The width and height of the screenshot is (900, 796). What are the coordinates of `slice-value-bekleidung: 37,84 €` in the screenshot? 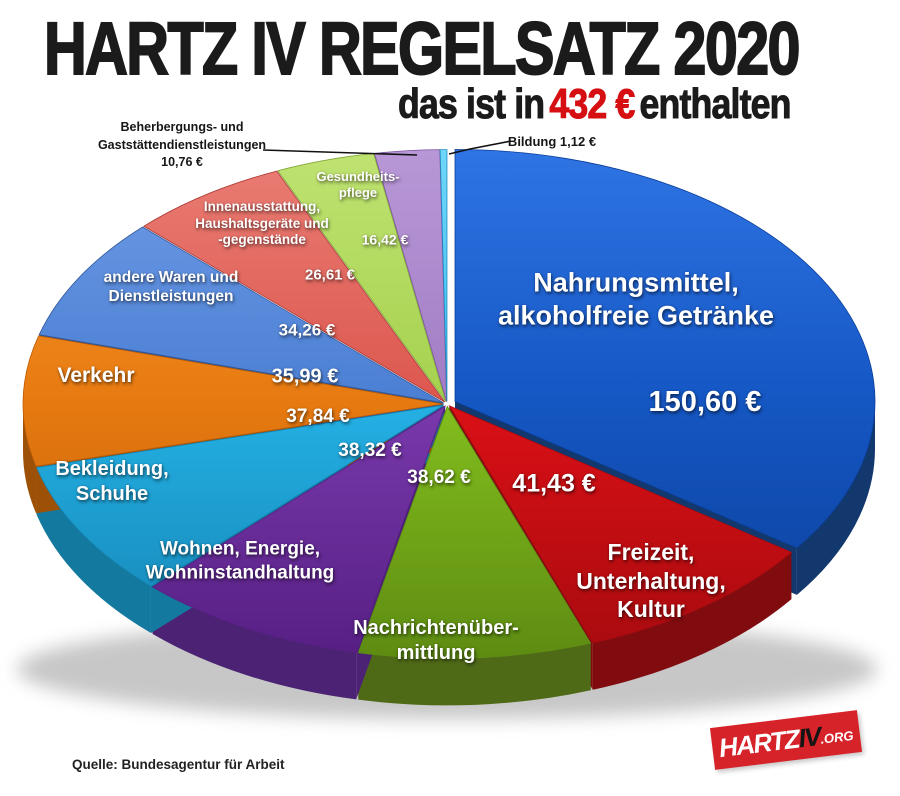 It's located at (318, 417).